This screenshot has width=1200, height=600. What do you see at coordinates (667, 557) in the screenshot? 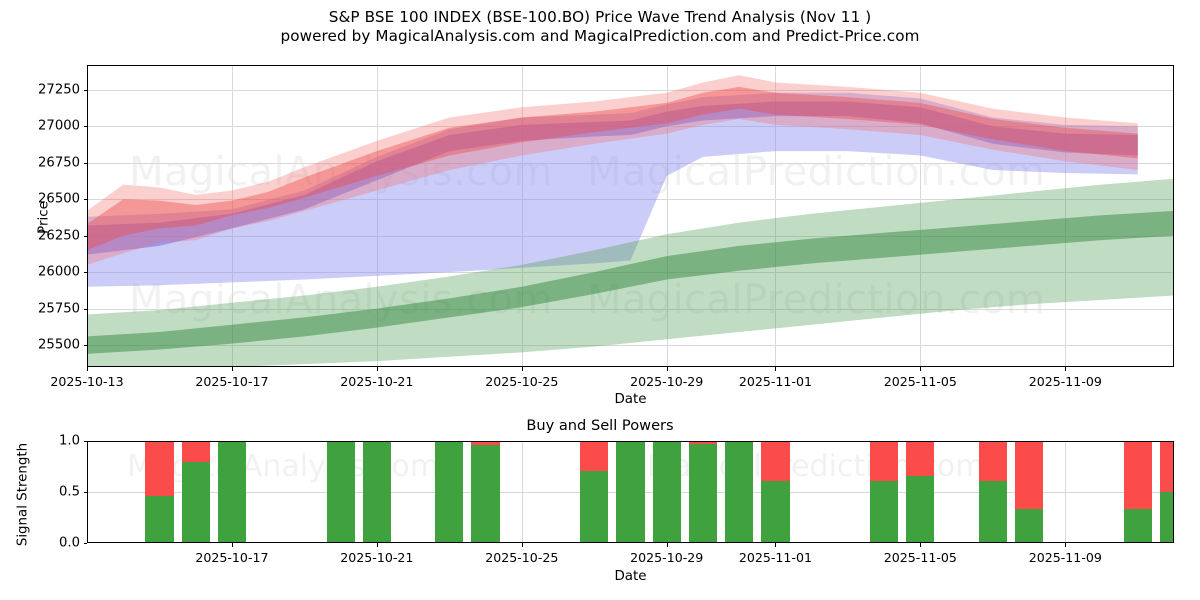
I see `signal-x-tick-label: 2025-10-29` at bounding box center [667, 557].